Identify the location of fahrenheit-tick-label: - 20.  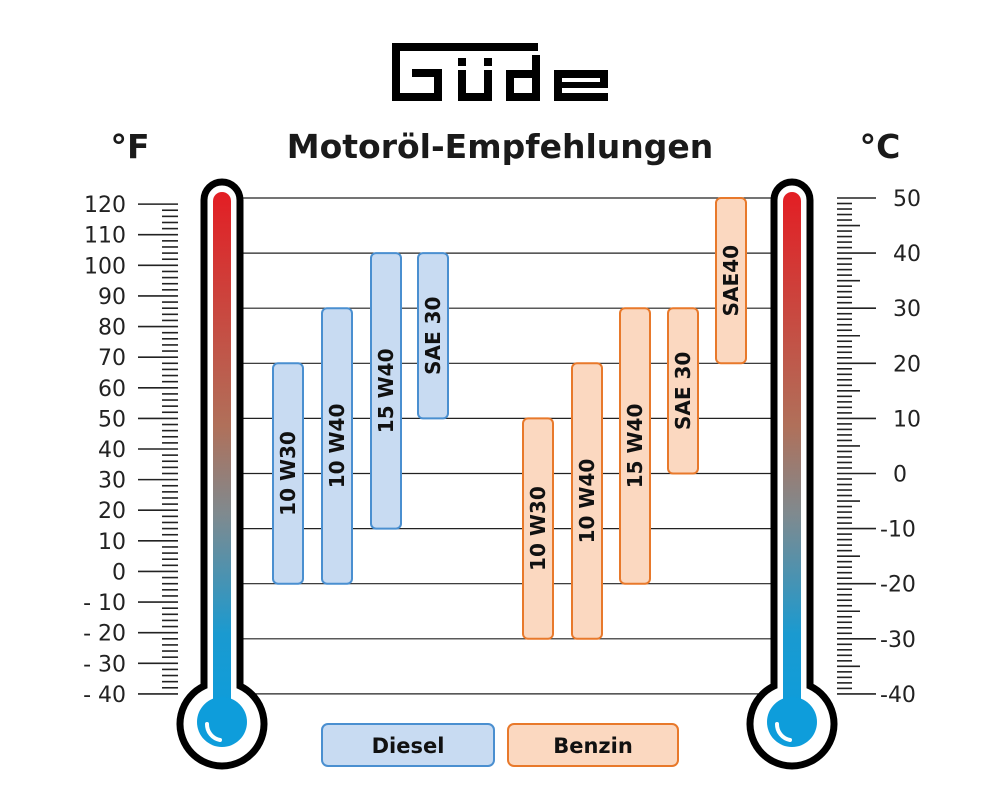
(104, 634).